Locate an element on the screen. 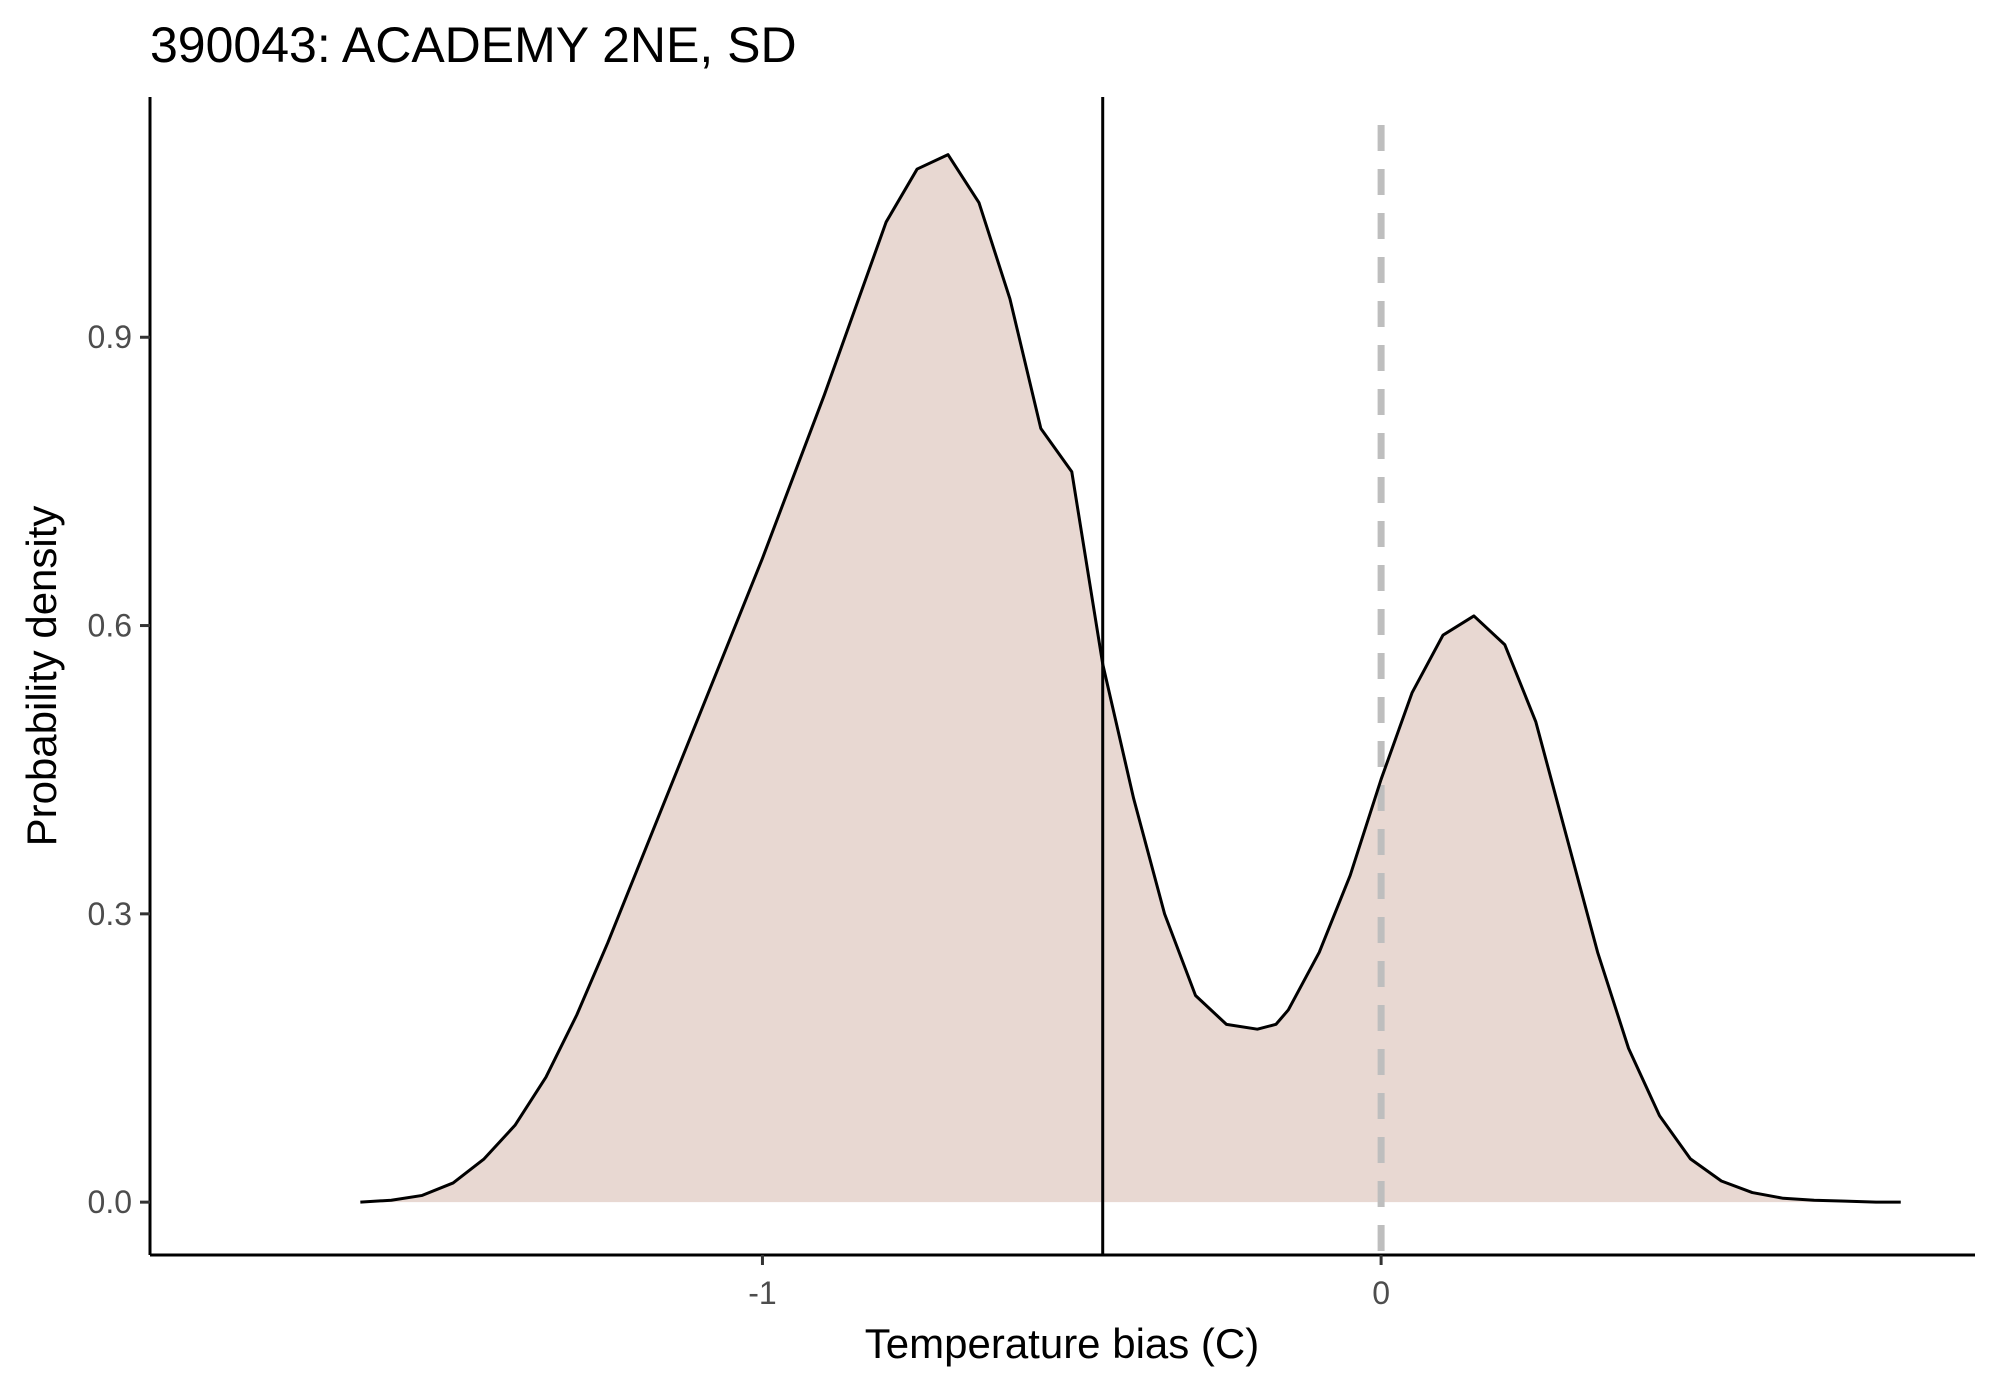 Image resolution: width=1990 pixels, height=1384 pixels. x-axis-ticks: -1 0 is located at coordinates (1069, 1283).